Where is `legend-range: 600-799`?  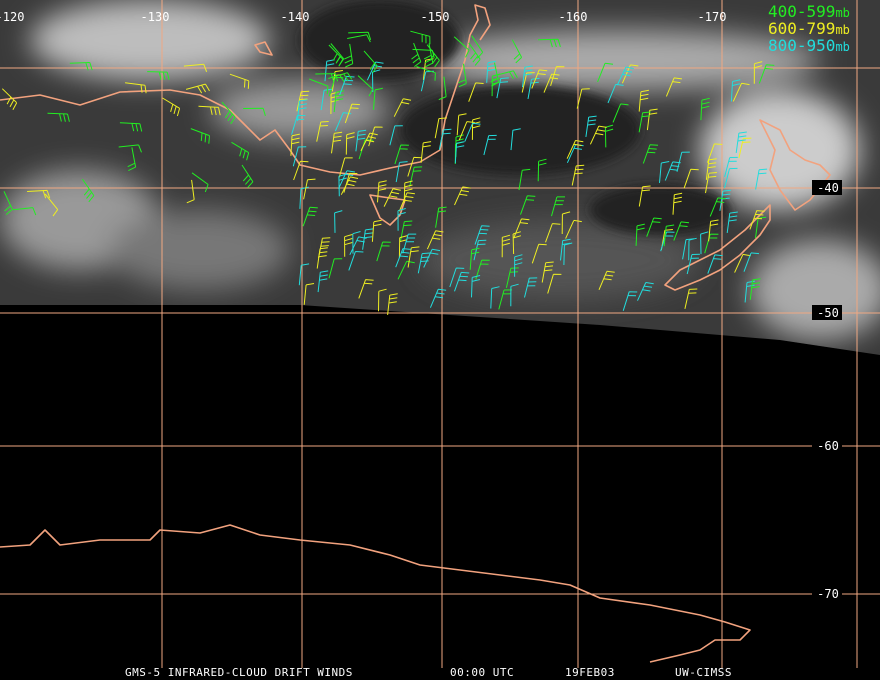 legend-range: 600-799 is located at coordinates (801, 28).